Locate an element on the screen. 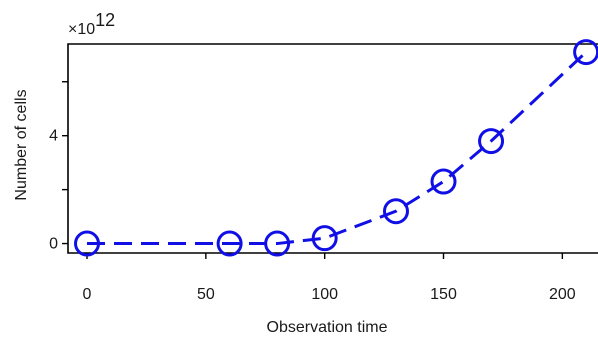  x-tick-label: 100 is located at coordinates (324, 294).